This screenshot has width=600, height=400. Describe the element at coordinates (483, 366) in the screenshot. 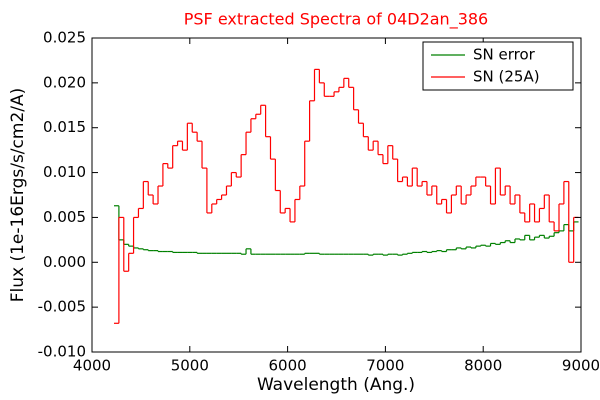

I see `x-tick-label: 8000` at that location.